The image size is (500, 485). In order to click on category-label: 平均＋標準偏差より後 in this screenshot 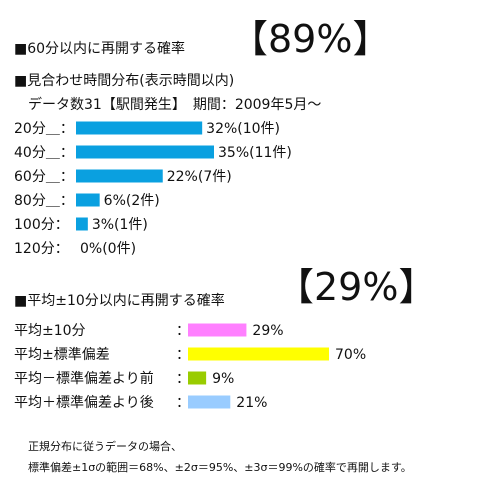, I will do `click(84, 403)`.